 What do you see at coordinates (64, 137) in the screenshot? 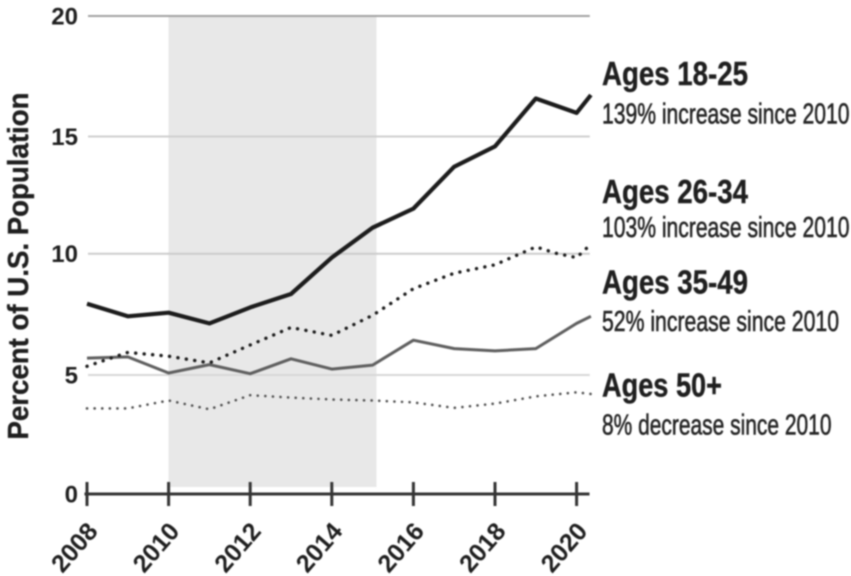
I see `svg-text: 15` at bounding box center [64, 137].